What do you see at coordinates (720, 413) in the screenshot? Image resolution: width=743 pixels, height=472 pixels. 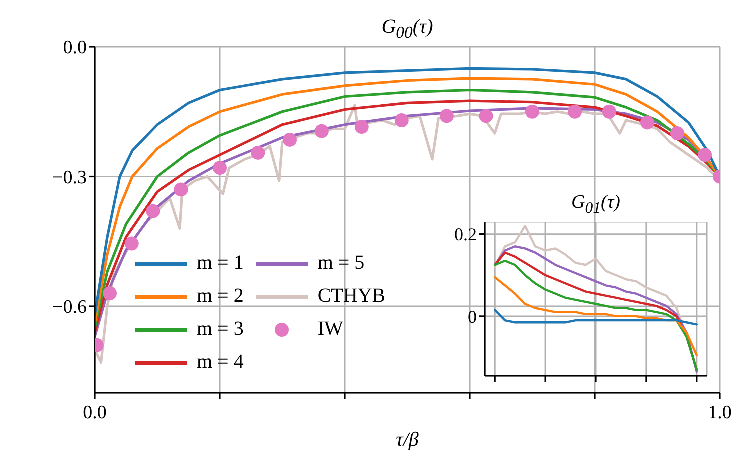 I see `x-tick-label: 1.0` at bounding box center [720, 413].